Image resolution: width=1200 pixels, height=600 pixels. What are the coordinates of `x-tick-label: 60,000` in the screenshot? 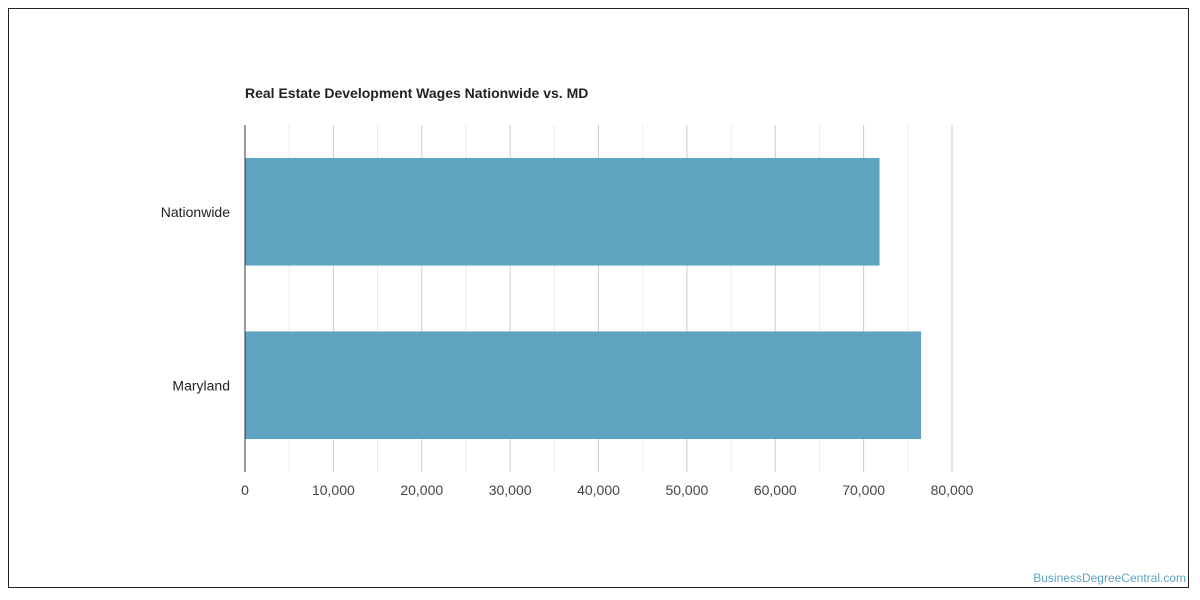 It's located at (775, 490).